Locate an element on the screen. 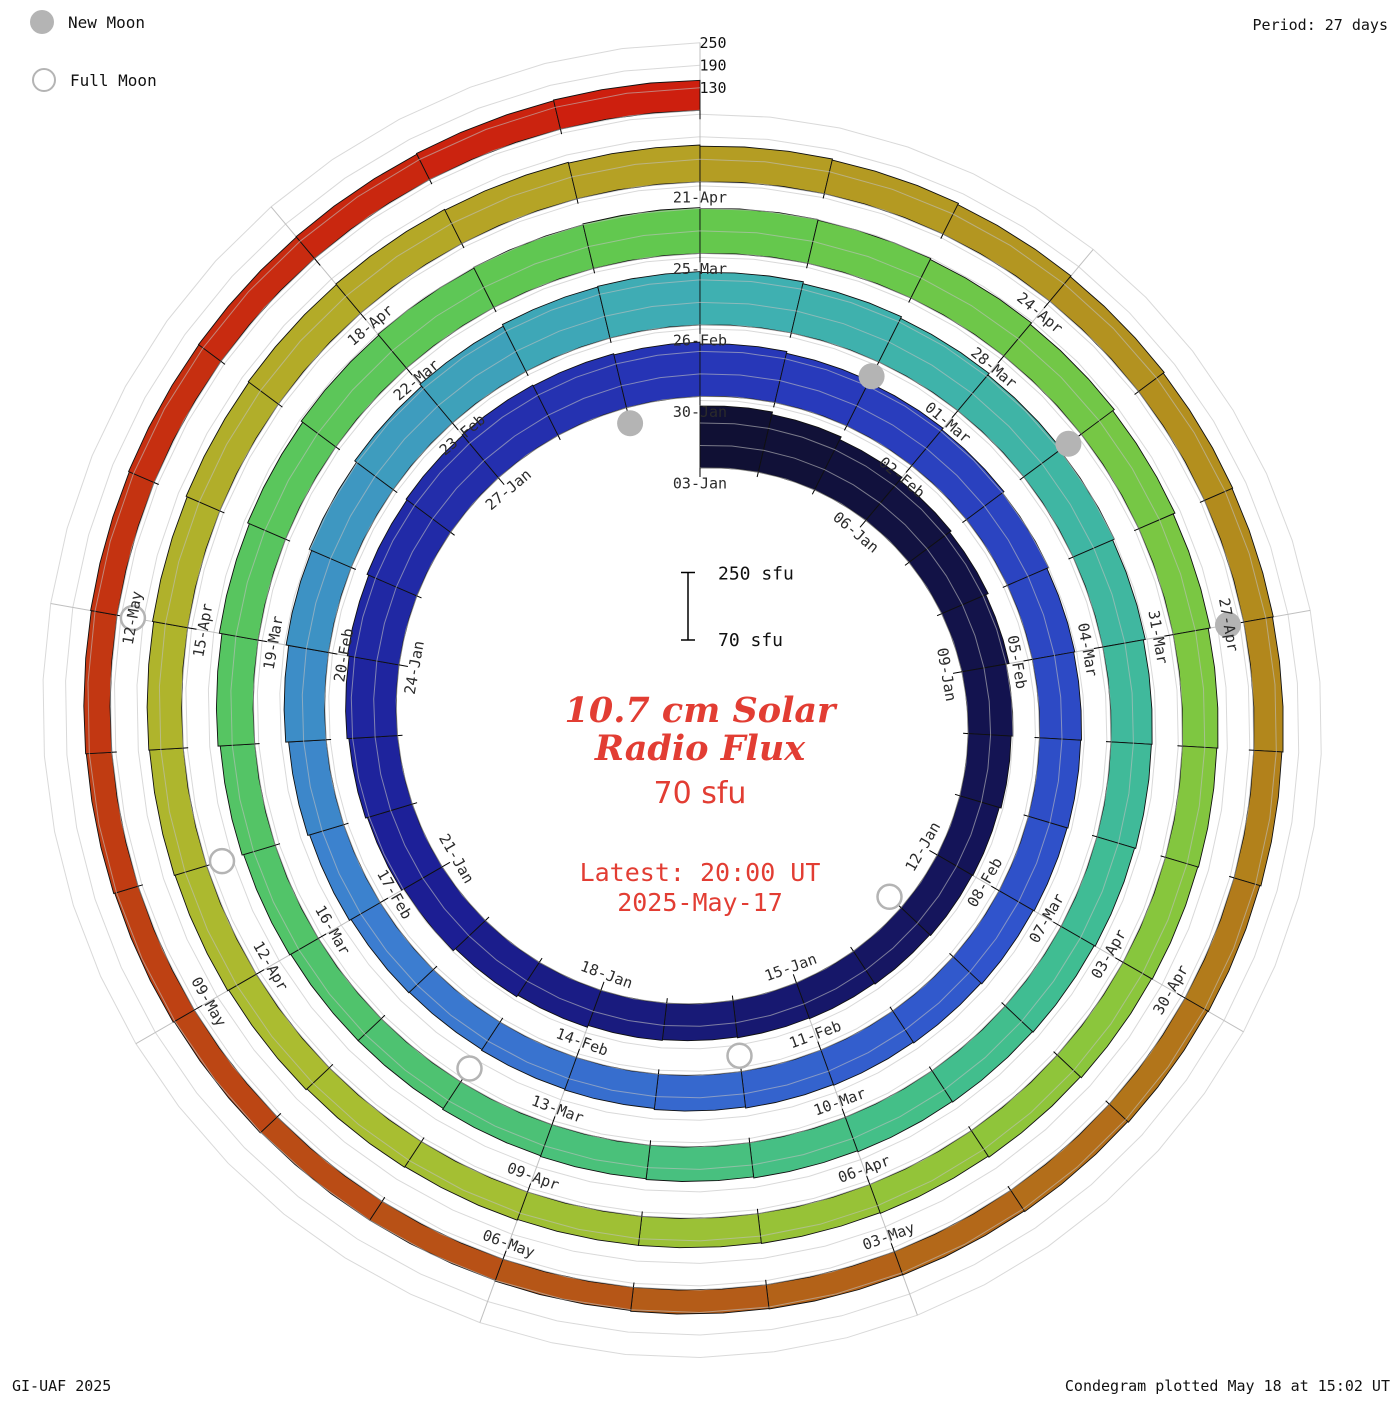  latest-time: Latest: 20:00 UT is located at coordinates (700, 873).